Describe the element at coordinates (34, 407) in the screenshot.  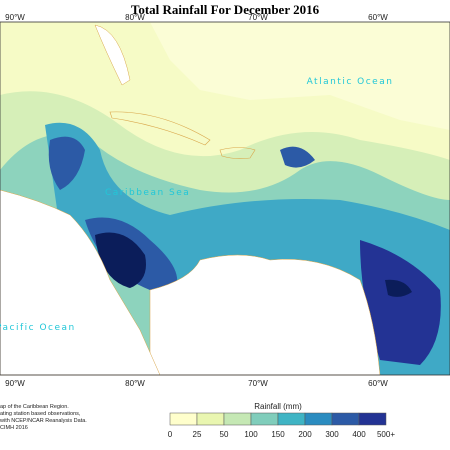
I see `credit-line: ap of the Caribbean Region.` at that location.